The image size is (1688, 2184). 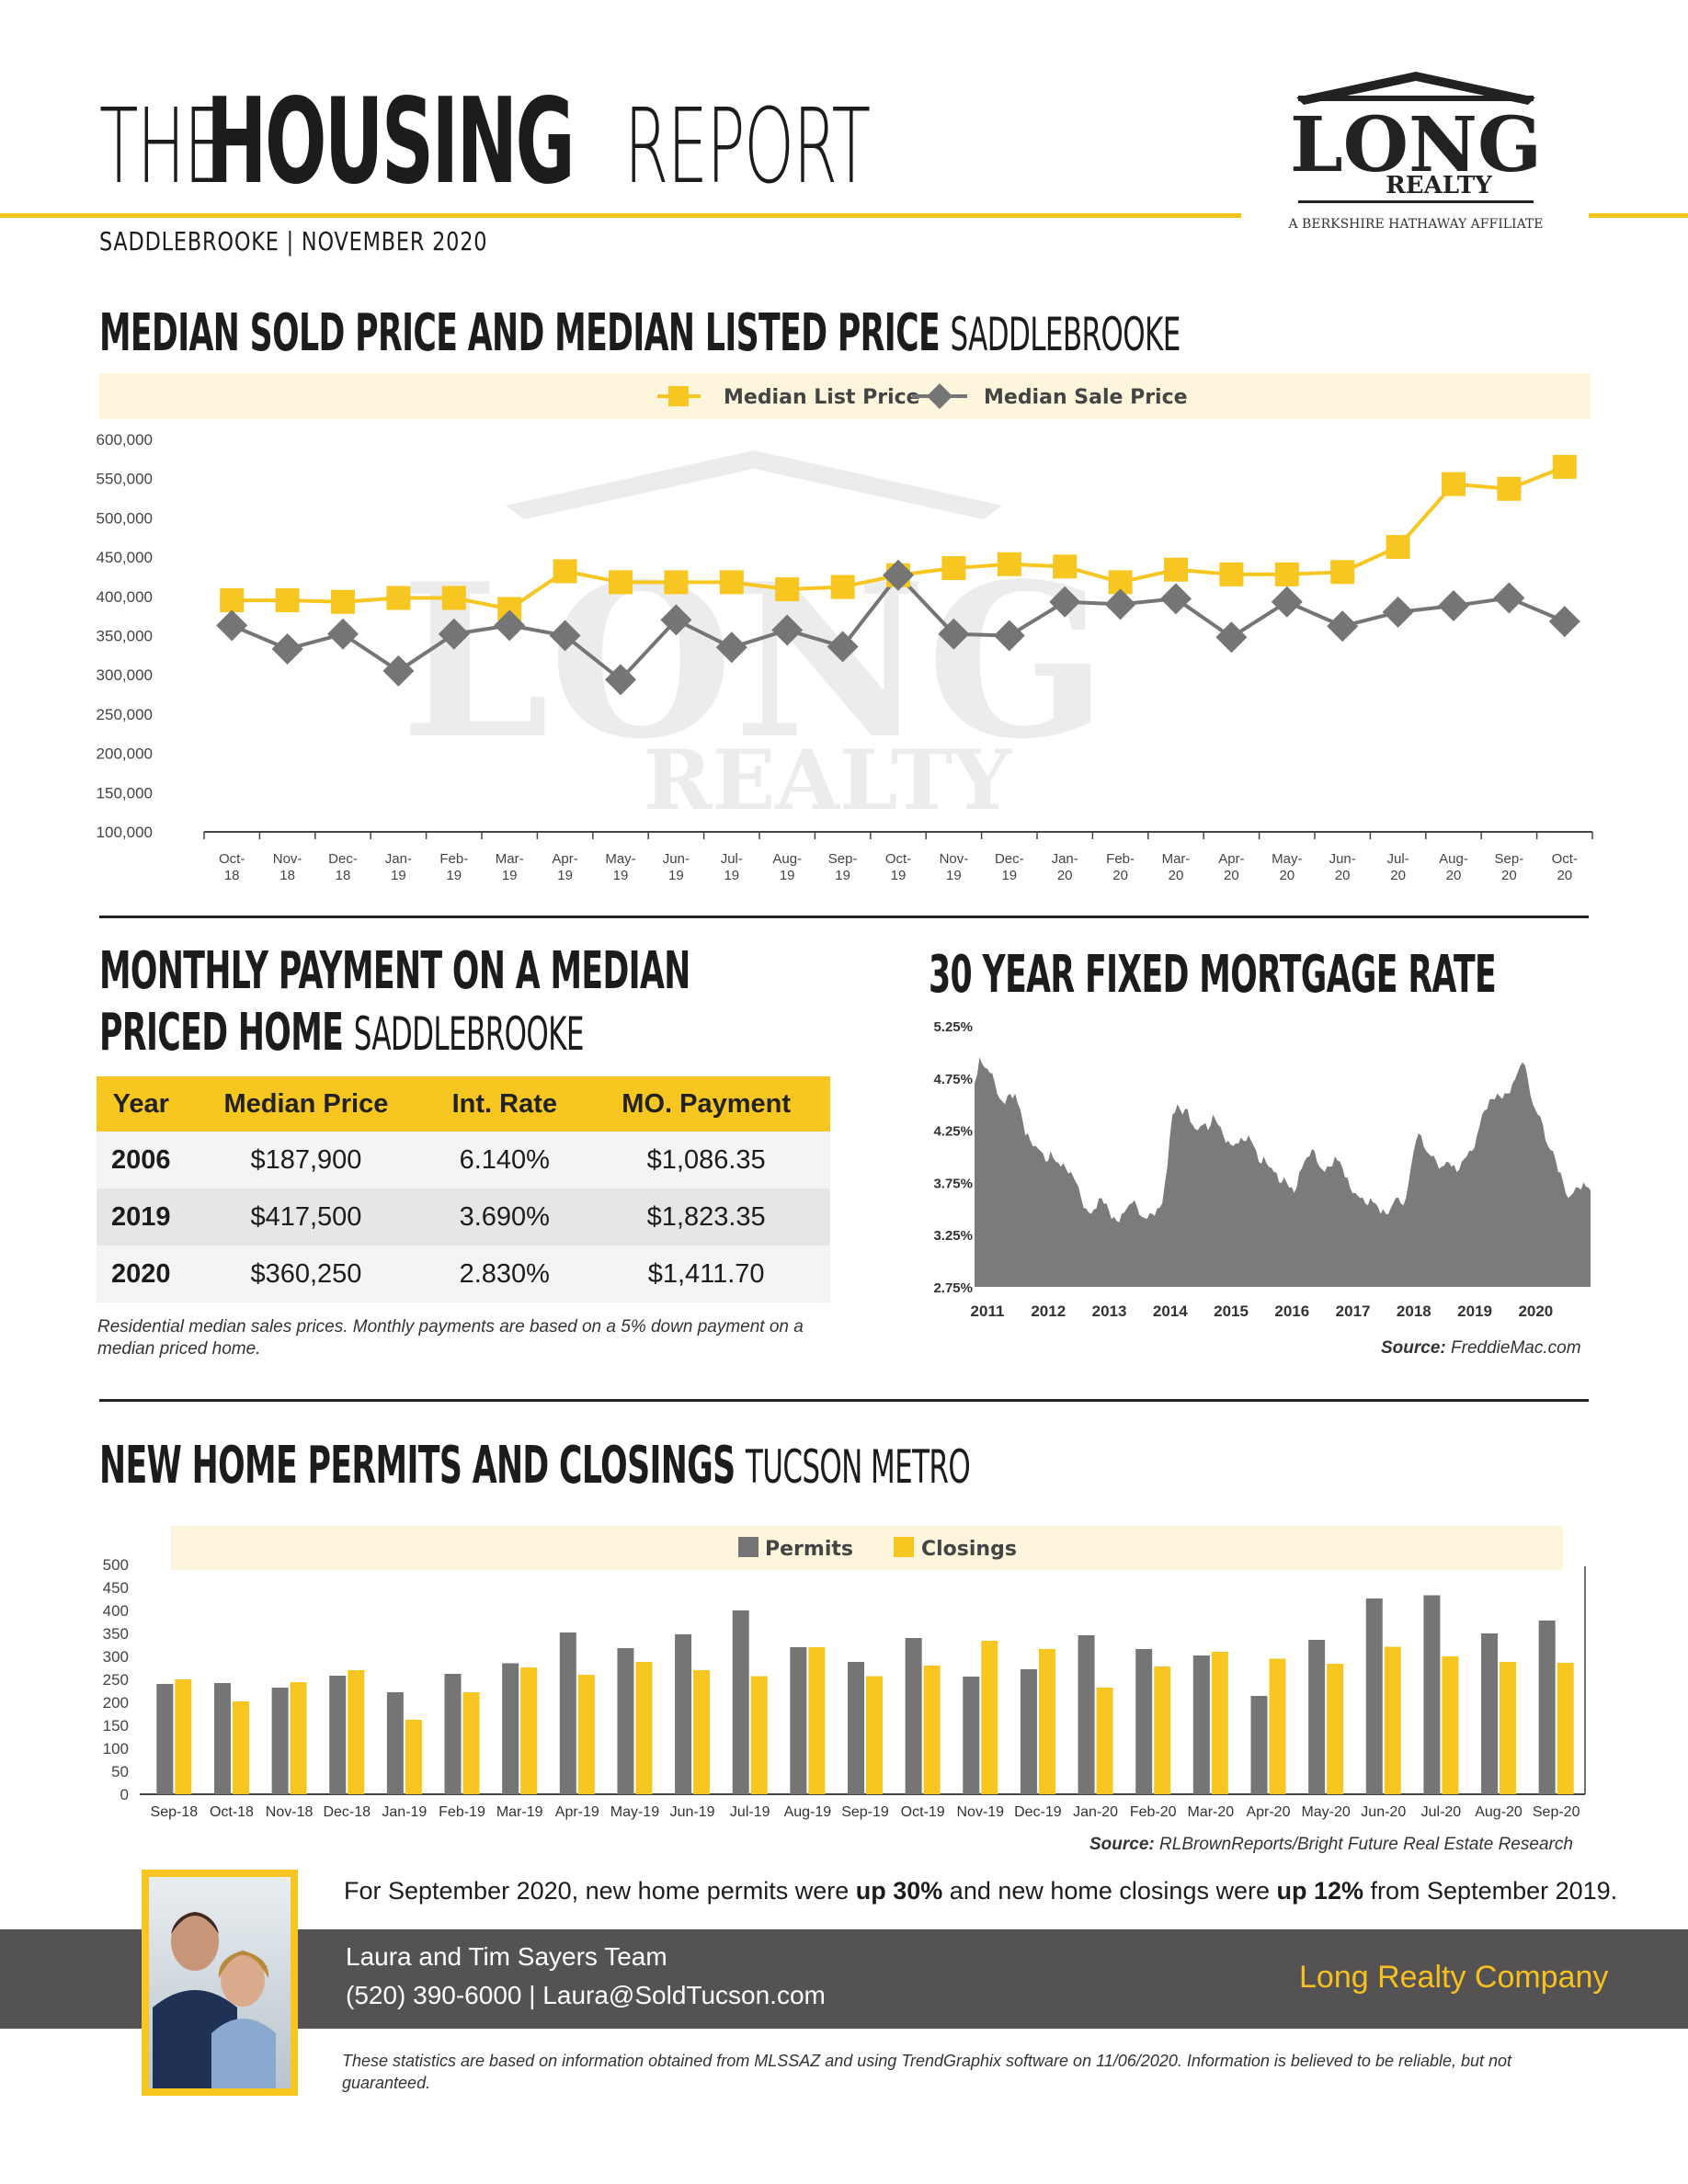 What do you see at coordinates (953, 1027) in the screenshot?
I see `y-tick-label: 5.25%` at bounding box center [953, 1027].